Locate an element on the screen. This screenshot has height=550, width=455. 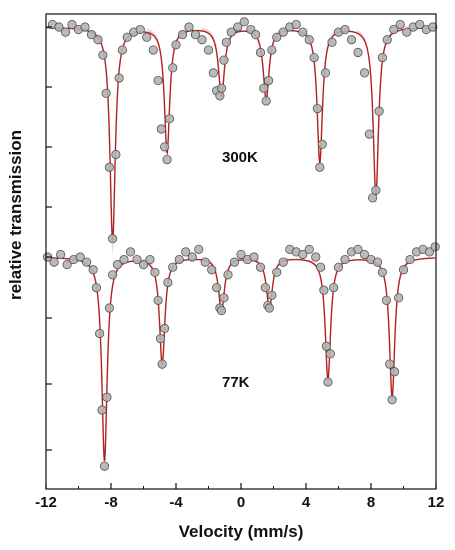
y-axis-ticks is located at coordinates (49, 238).